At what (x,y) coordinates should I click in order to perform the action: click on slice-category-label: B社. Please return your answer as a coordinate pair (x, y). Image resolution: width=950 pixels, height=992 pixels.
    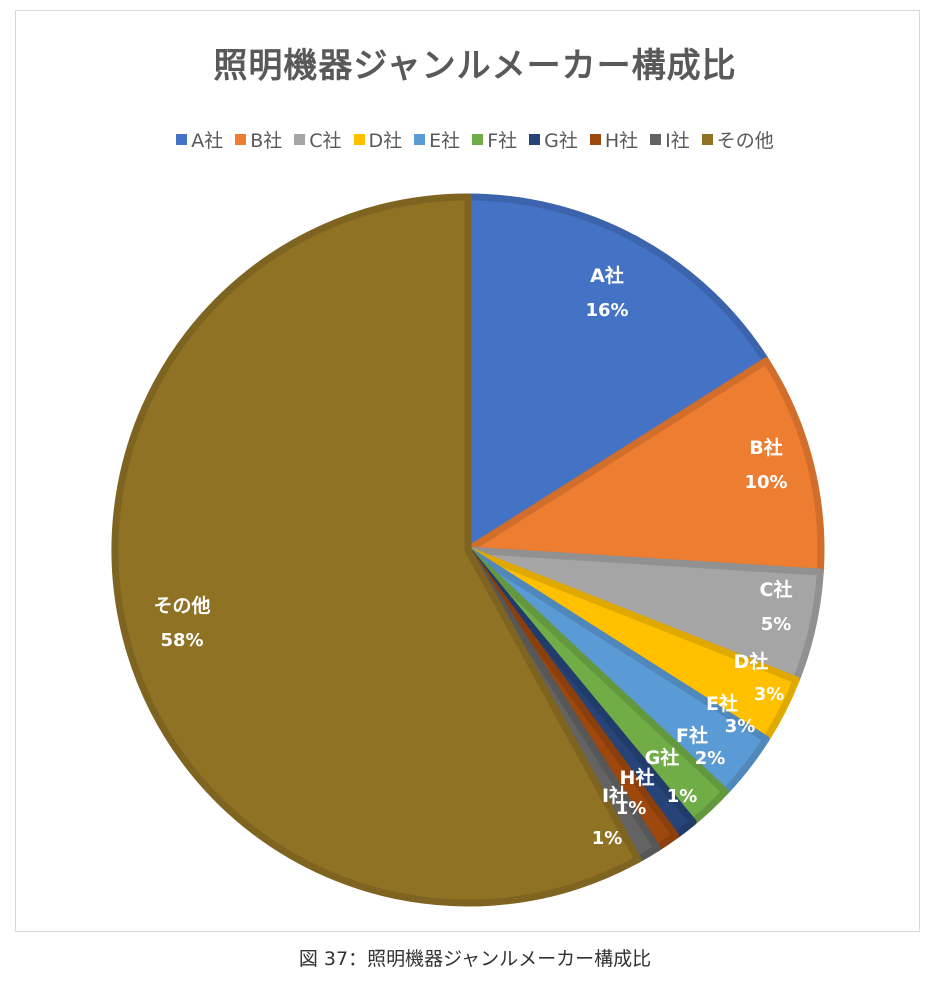
    Looking at the image, I should click on (765, 447).